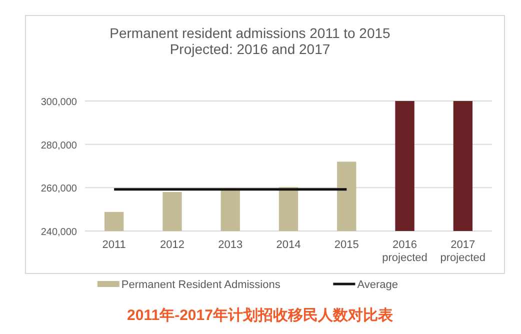 The width and height of the screenshot is (521, 334). I want to click on x-tick-label: 2014, so click(288, 245).